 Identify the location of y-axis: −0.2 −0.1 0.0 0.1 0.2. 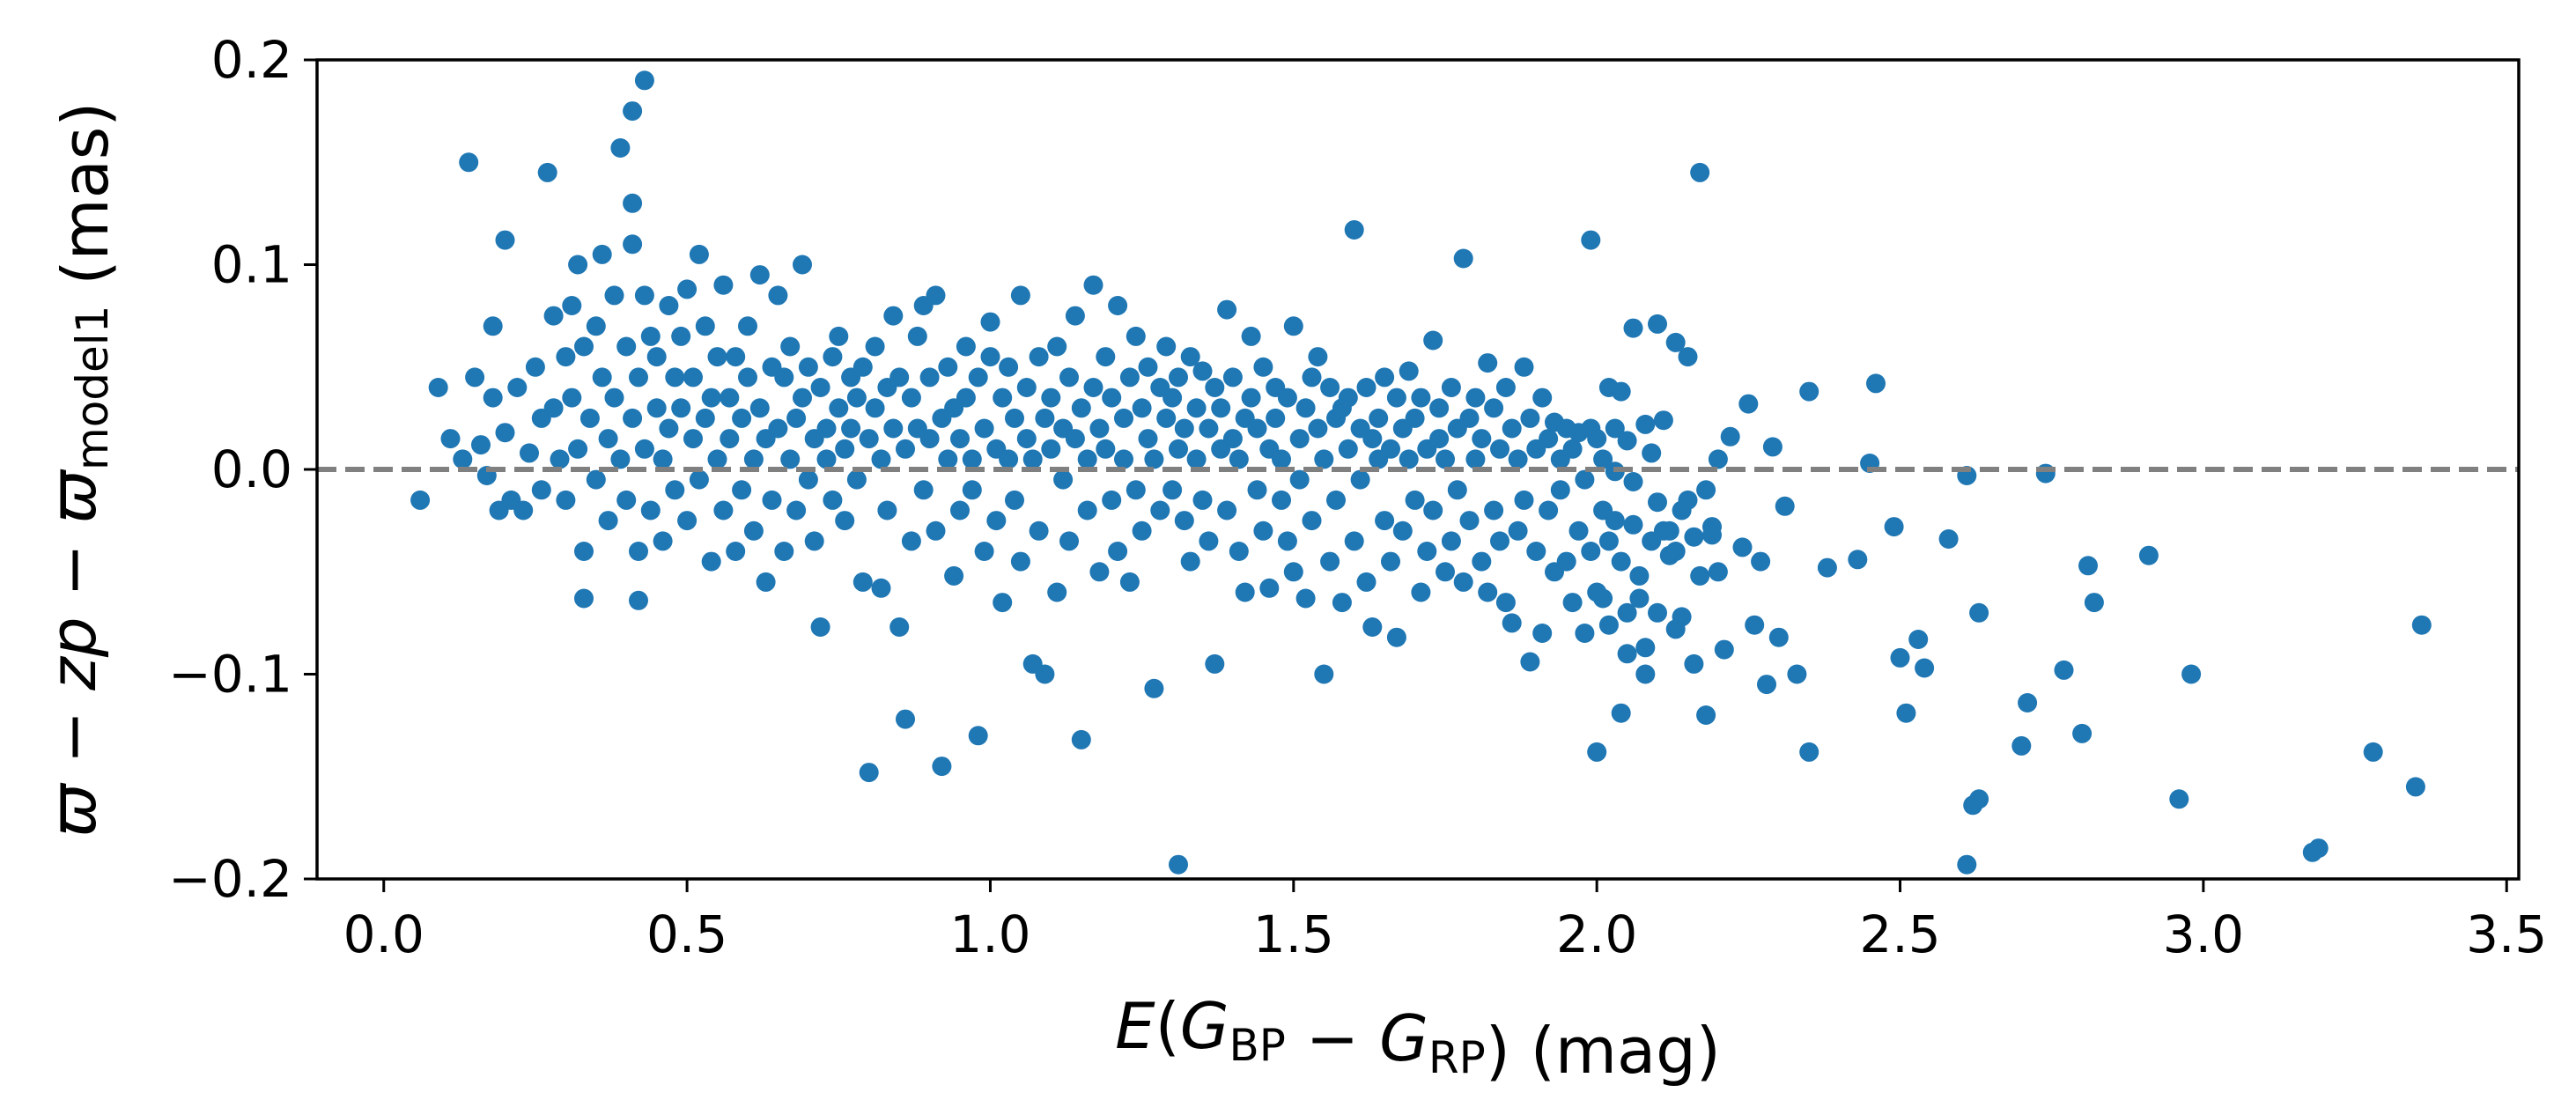
(242, 470).